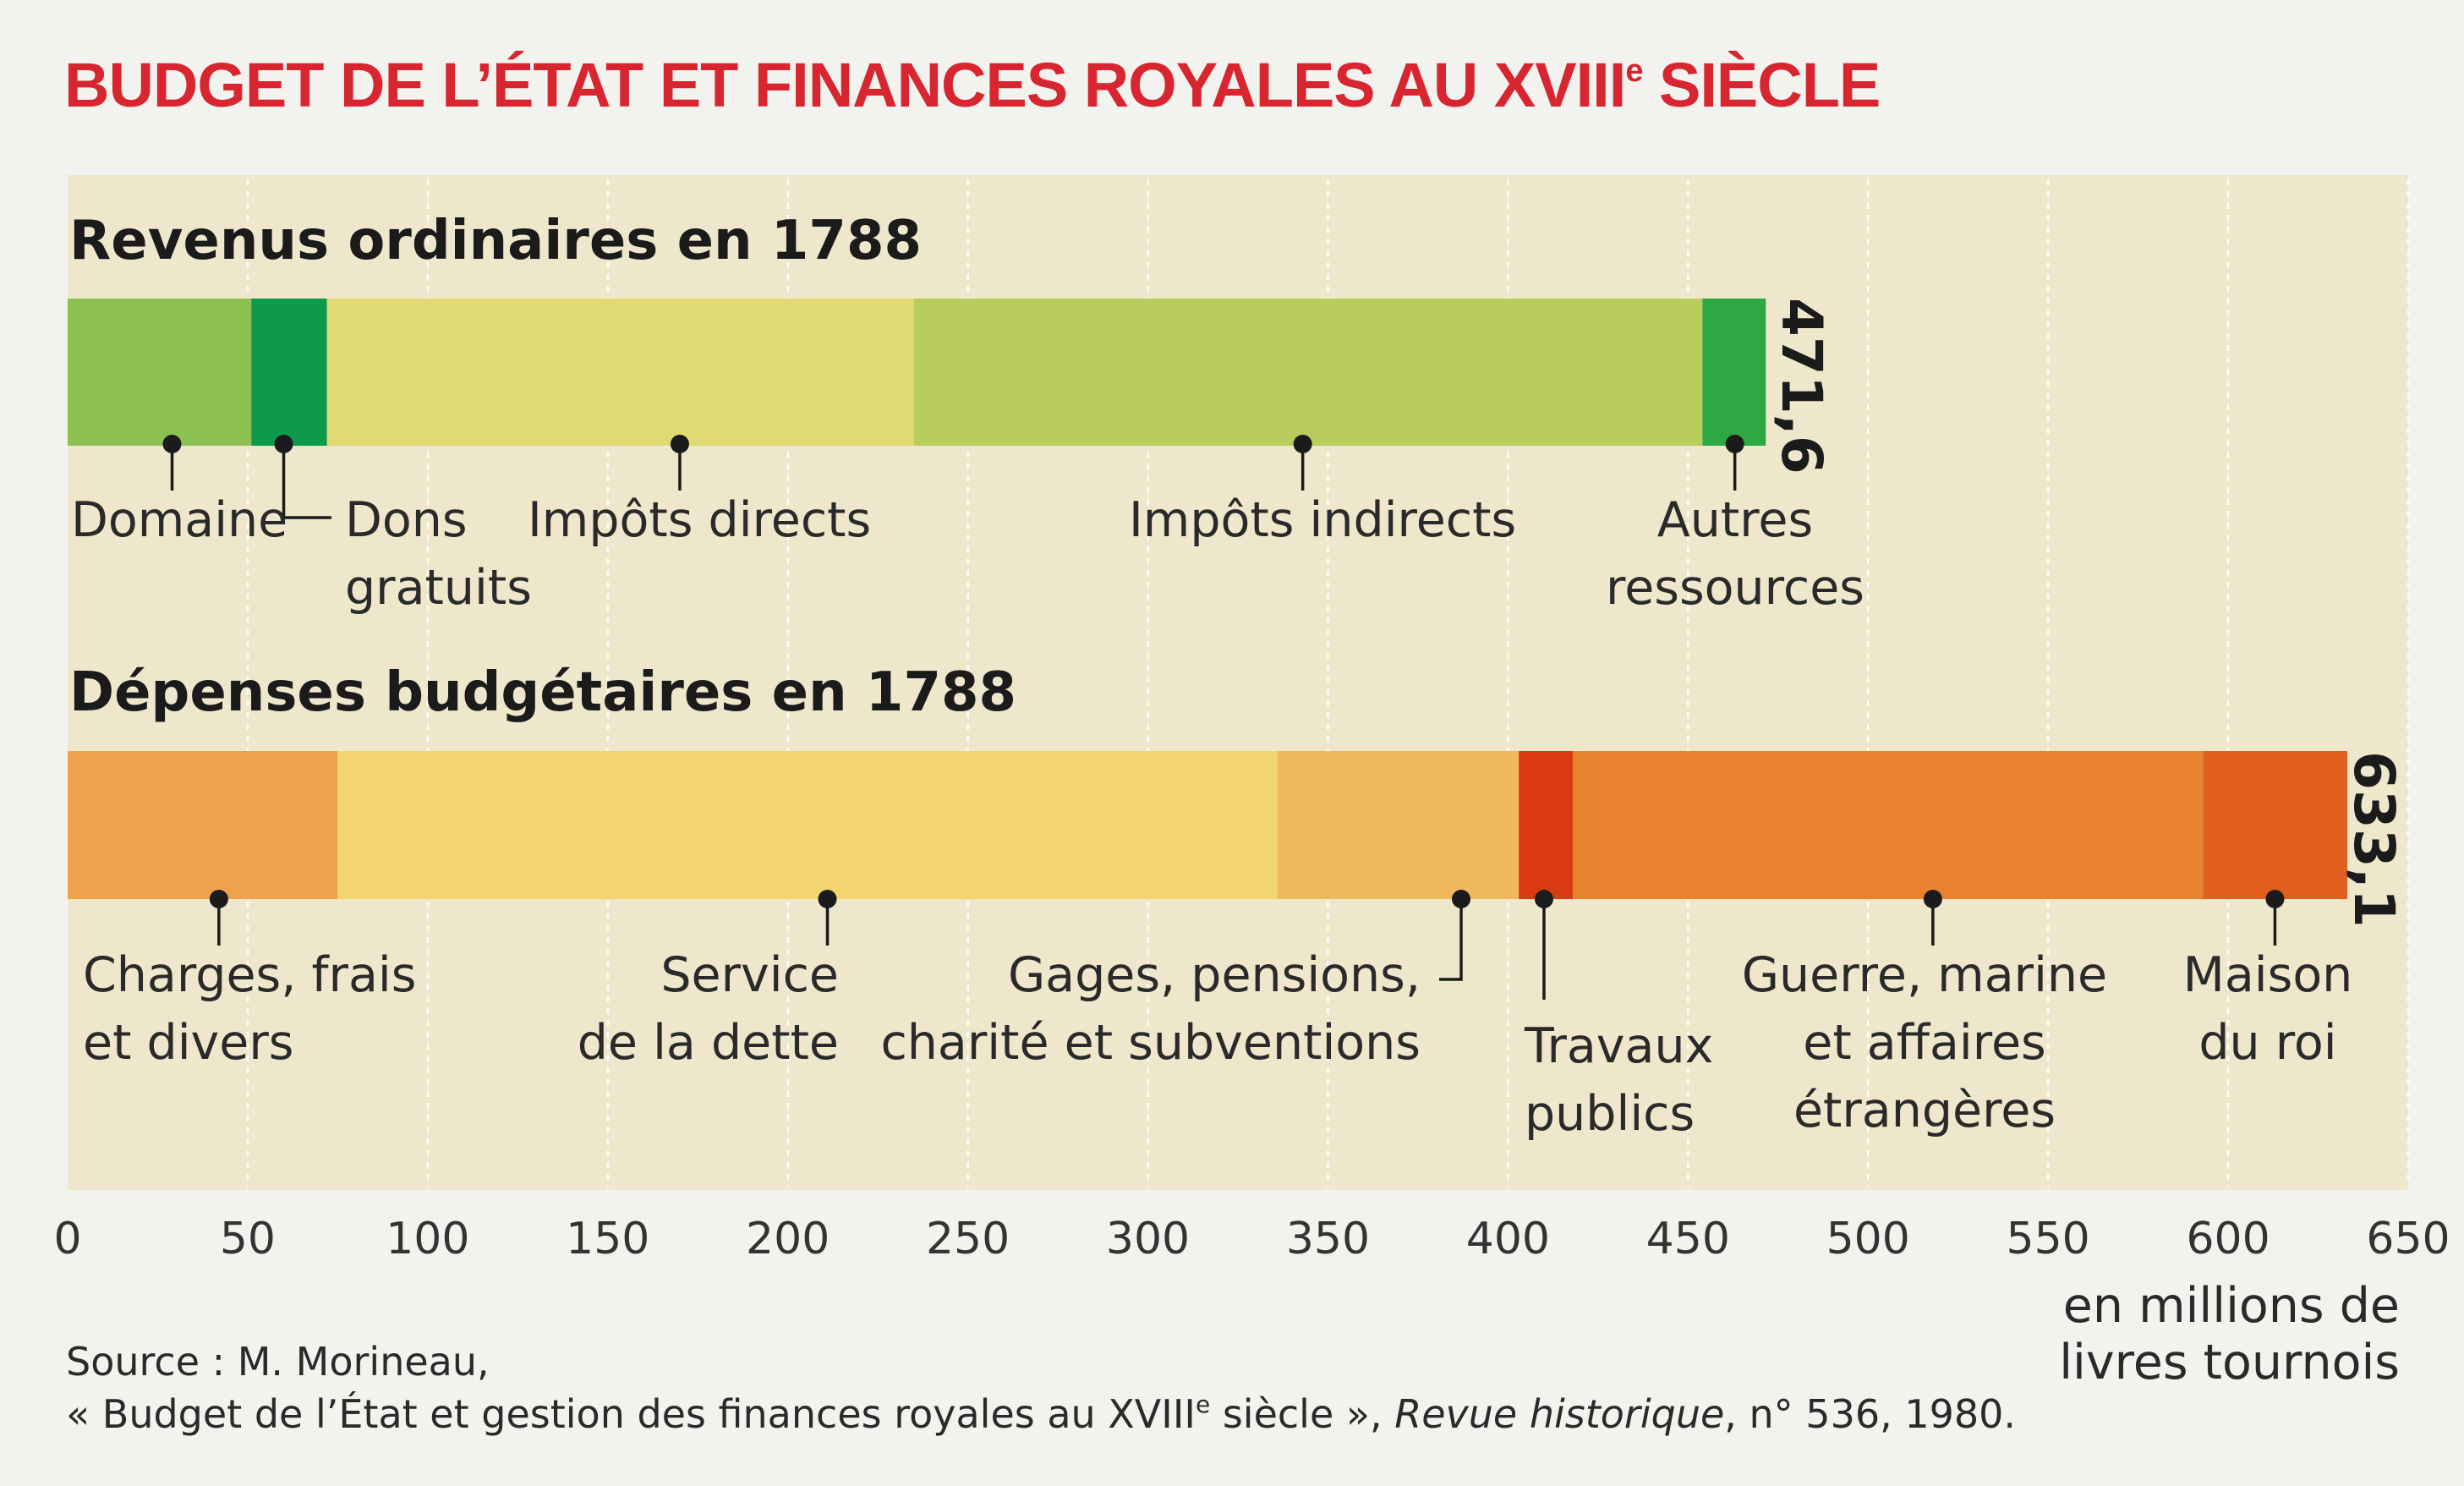 The image size is (2464, 1486). Describe the element at coordinates (1801, 386) in the screenshot. I see `revenus-total: 471,6` at that location.